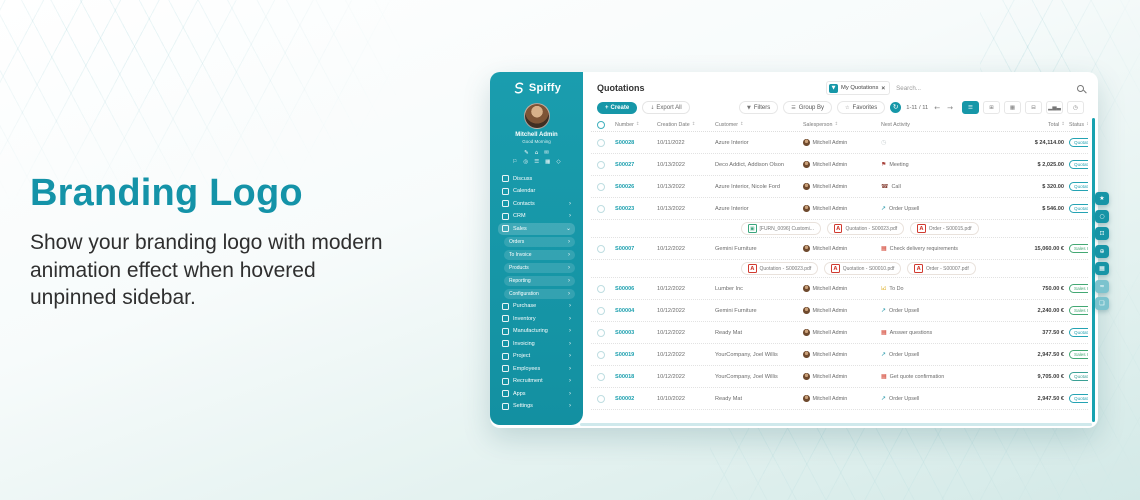 The height and width of the screenshot is (500, 1140). What do you see at coordinates (991, 107) in the screenshot?
I see `kanban-view-button: ⊞` at bounding box center [991, 107].